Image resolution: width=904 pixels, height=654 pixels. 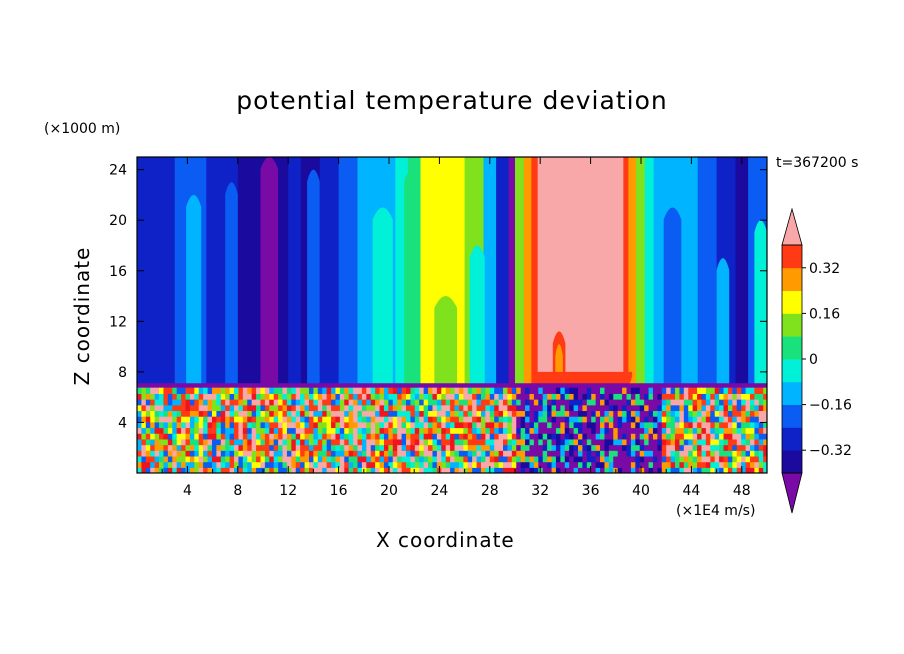 What do you see at coordinates (490, 491) in the screenshot?
I see `x-tick-label: 28` at bounding box center [490, 491].